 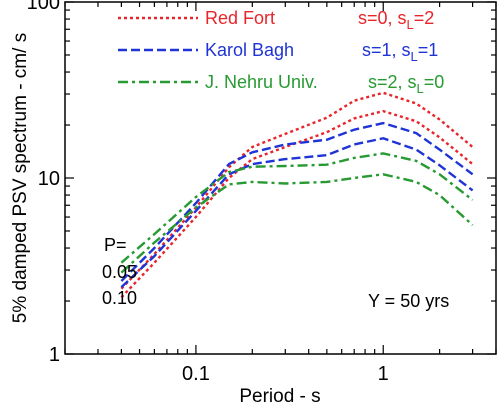 I want to click on p-value-upper: 0.05, so click(x=119, y=272).